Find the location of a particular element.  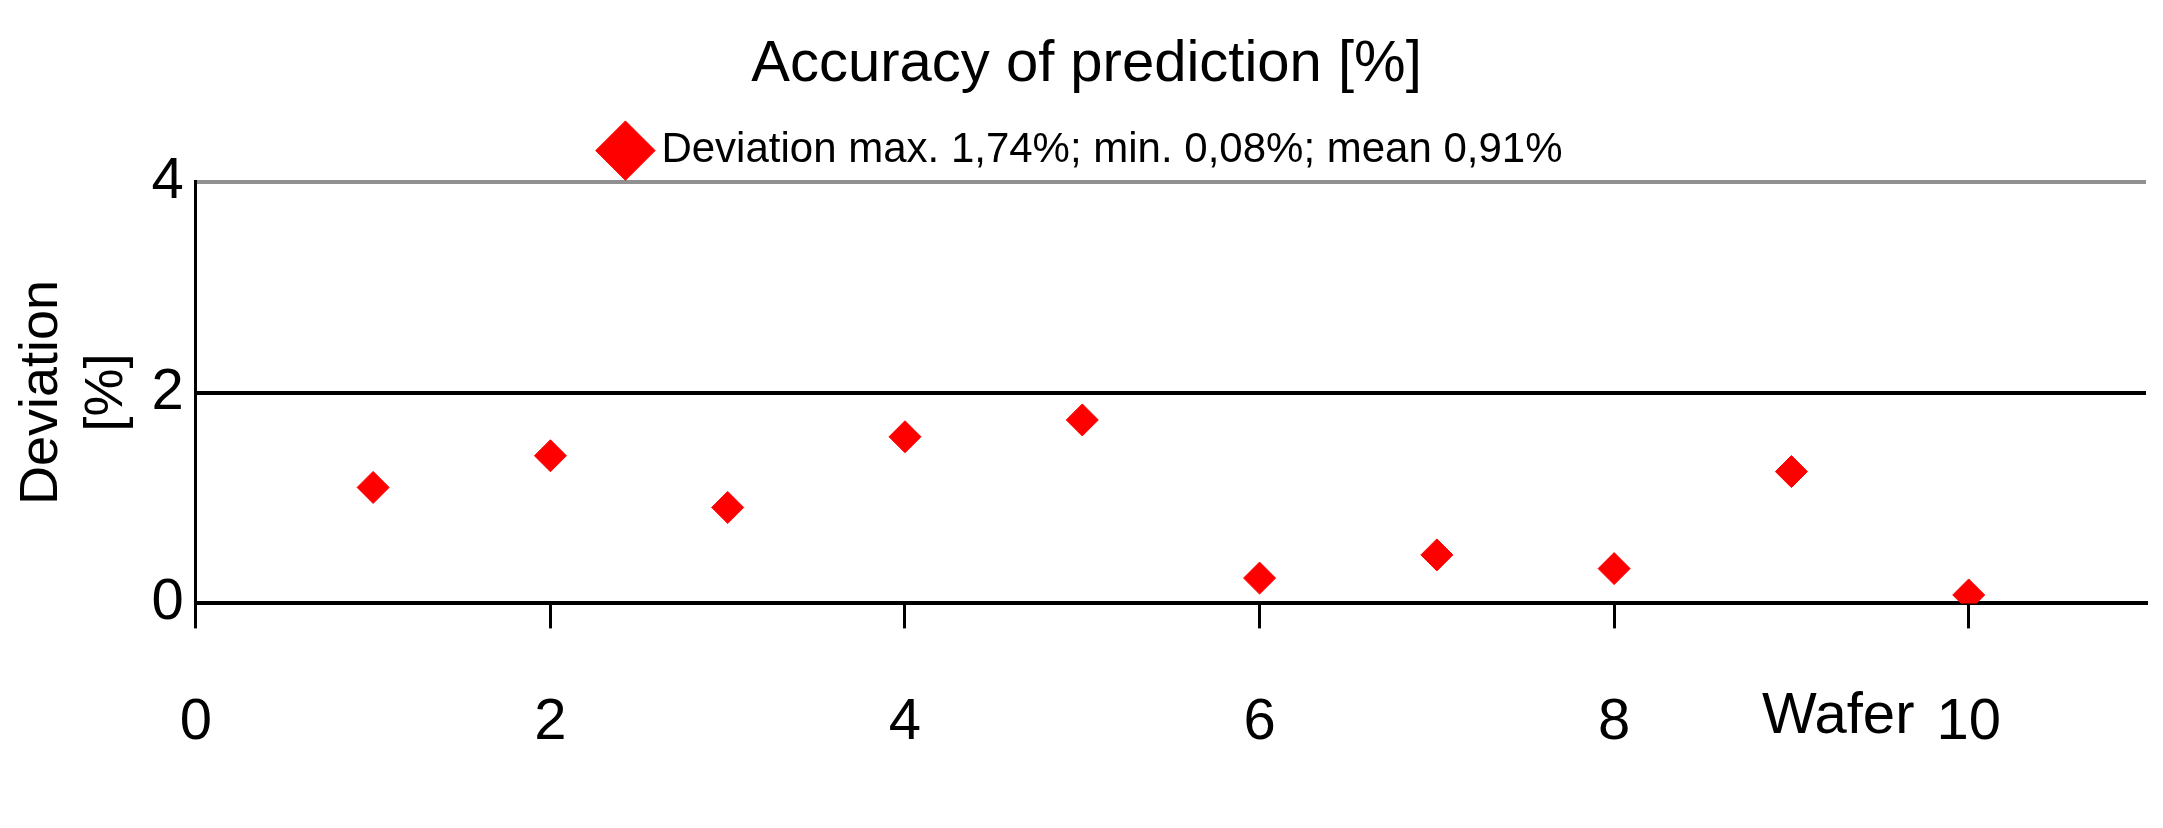

x-axis-title: Wafer is located at coordinates (1838, 713).